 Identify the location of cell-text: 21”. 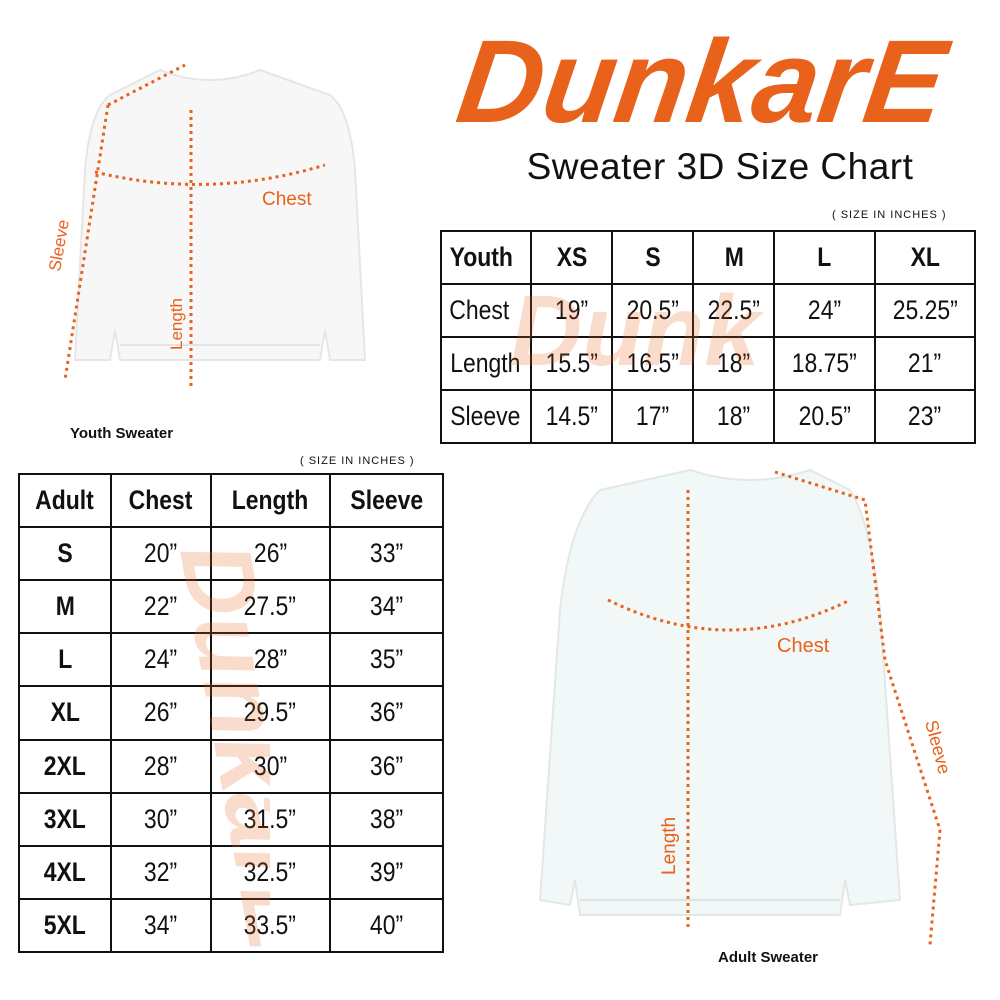
(925, 363).